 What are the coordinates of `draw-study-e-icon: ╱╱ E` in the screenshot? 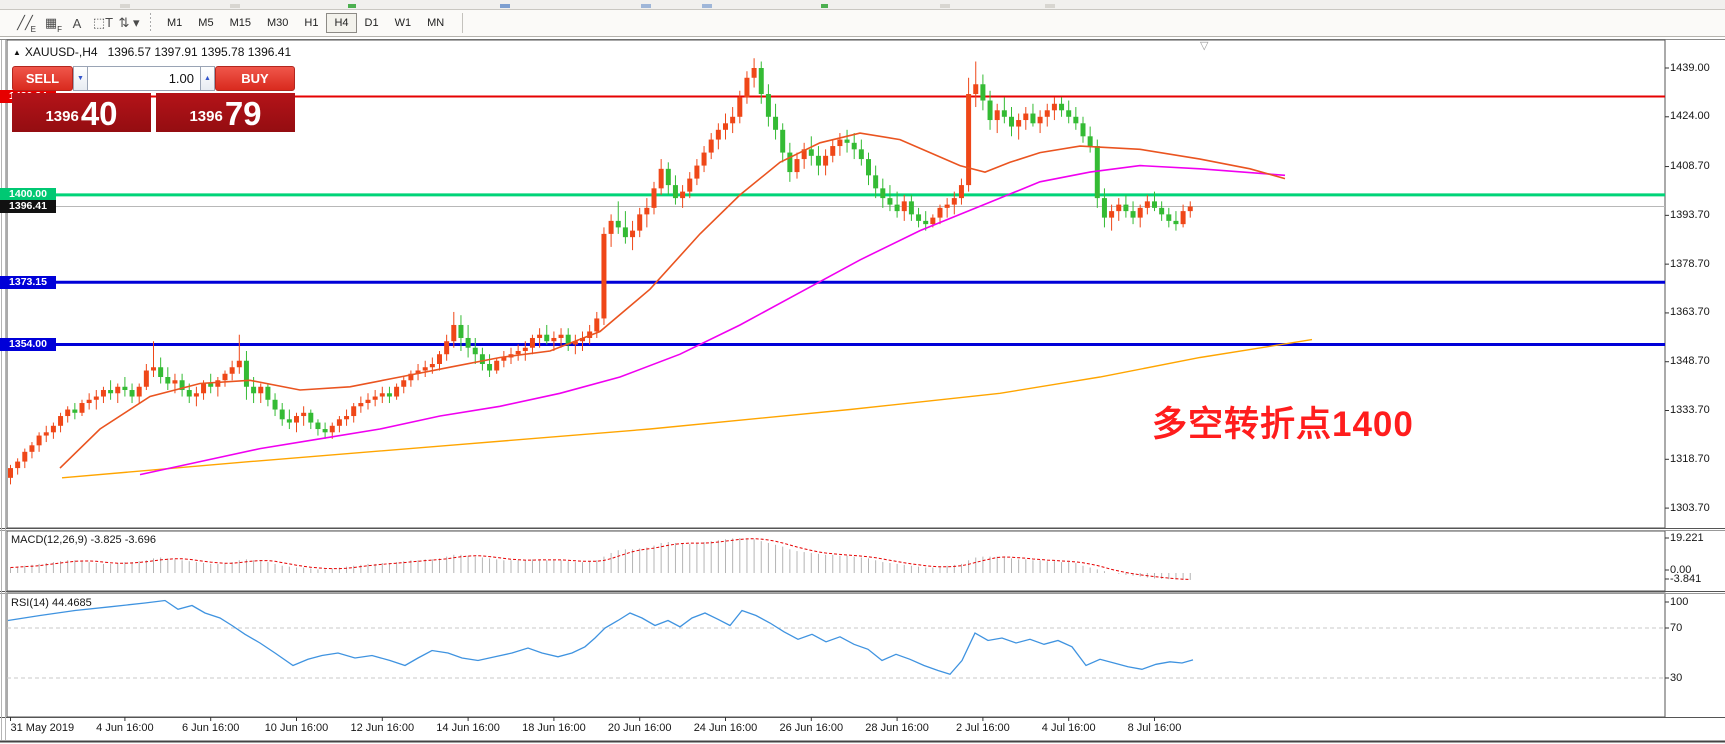 It's located at (26, 24).